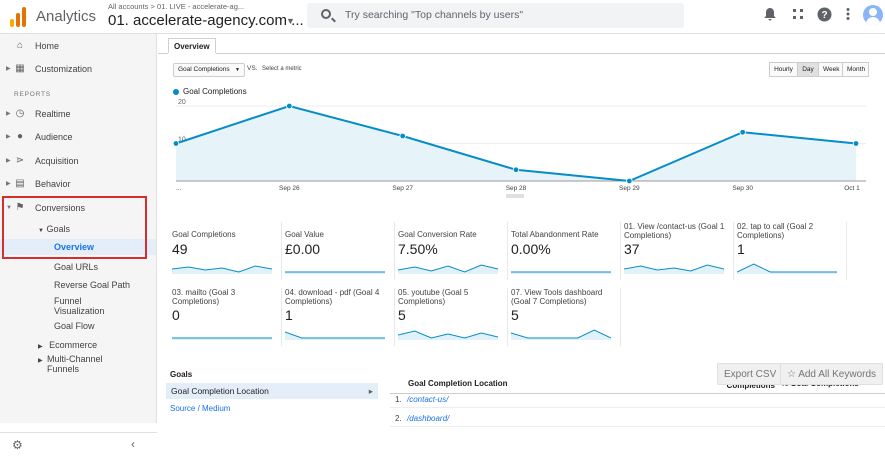 This screenshot has width=885, height=457. Describe the element at coordinates (453, 251) in the screenshot. I see `scorecard-tile: Goal Conversion Rate 7.50%` at that location.